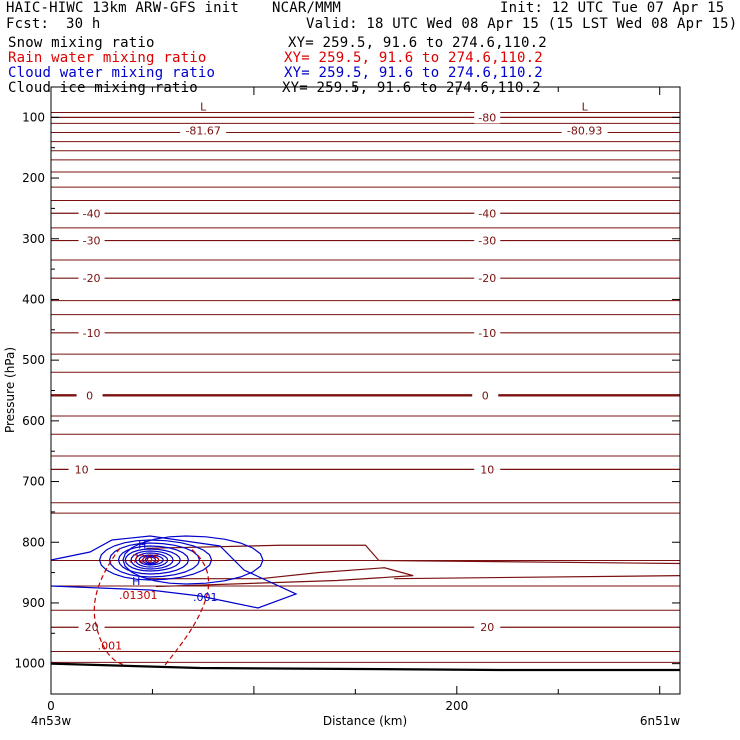 The height and width of the screenshot is (740, 740). I want to click on field-xy-cloud-water: XY= 259.5, 91.6 to 274.6,110.2, so click(413, 73).